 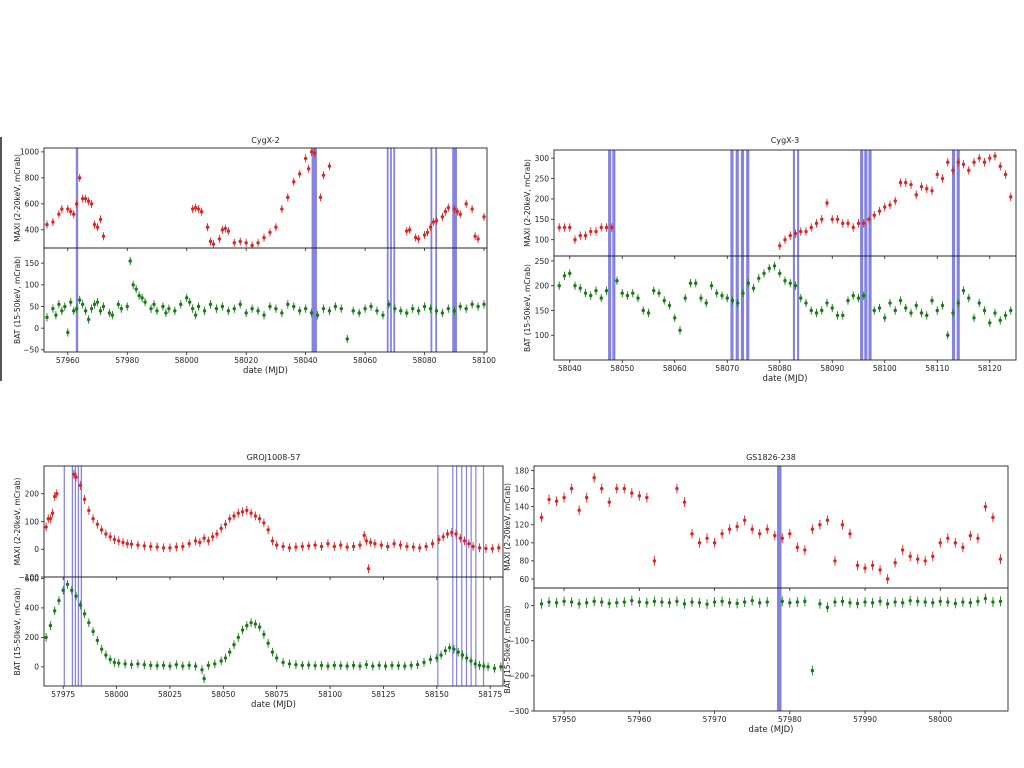 What do you see at coordinates (542, 158) in the screenshot?
I see `y-tick-label: 300` at bounding box center [542, 158].